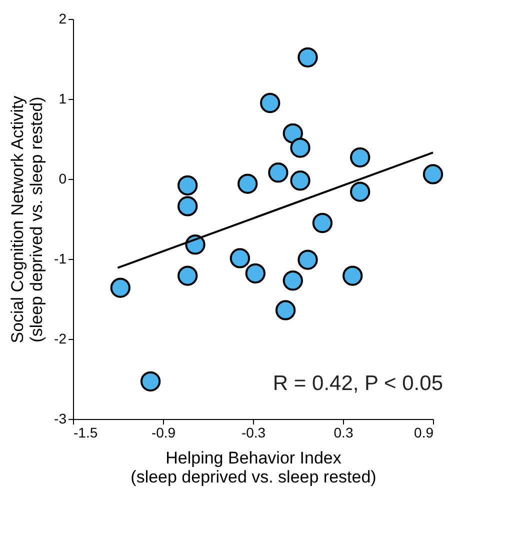  Describe the element at coordinates (86, 432) in the screenshot. I see `x-tick-label: -1.5` at that location.